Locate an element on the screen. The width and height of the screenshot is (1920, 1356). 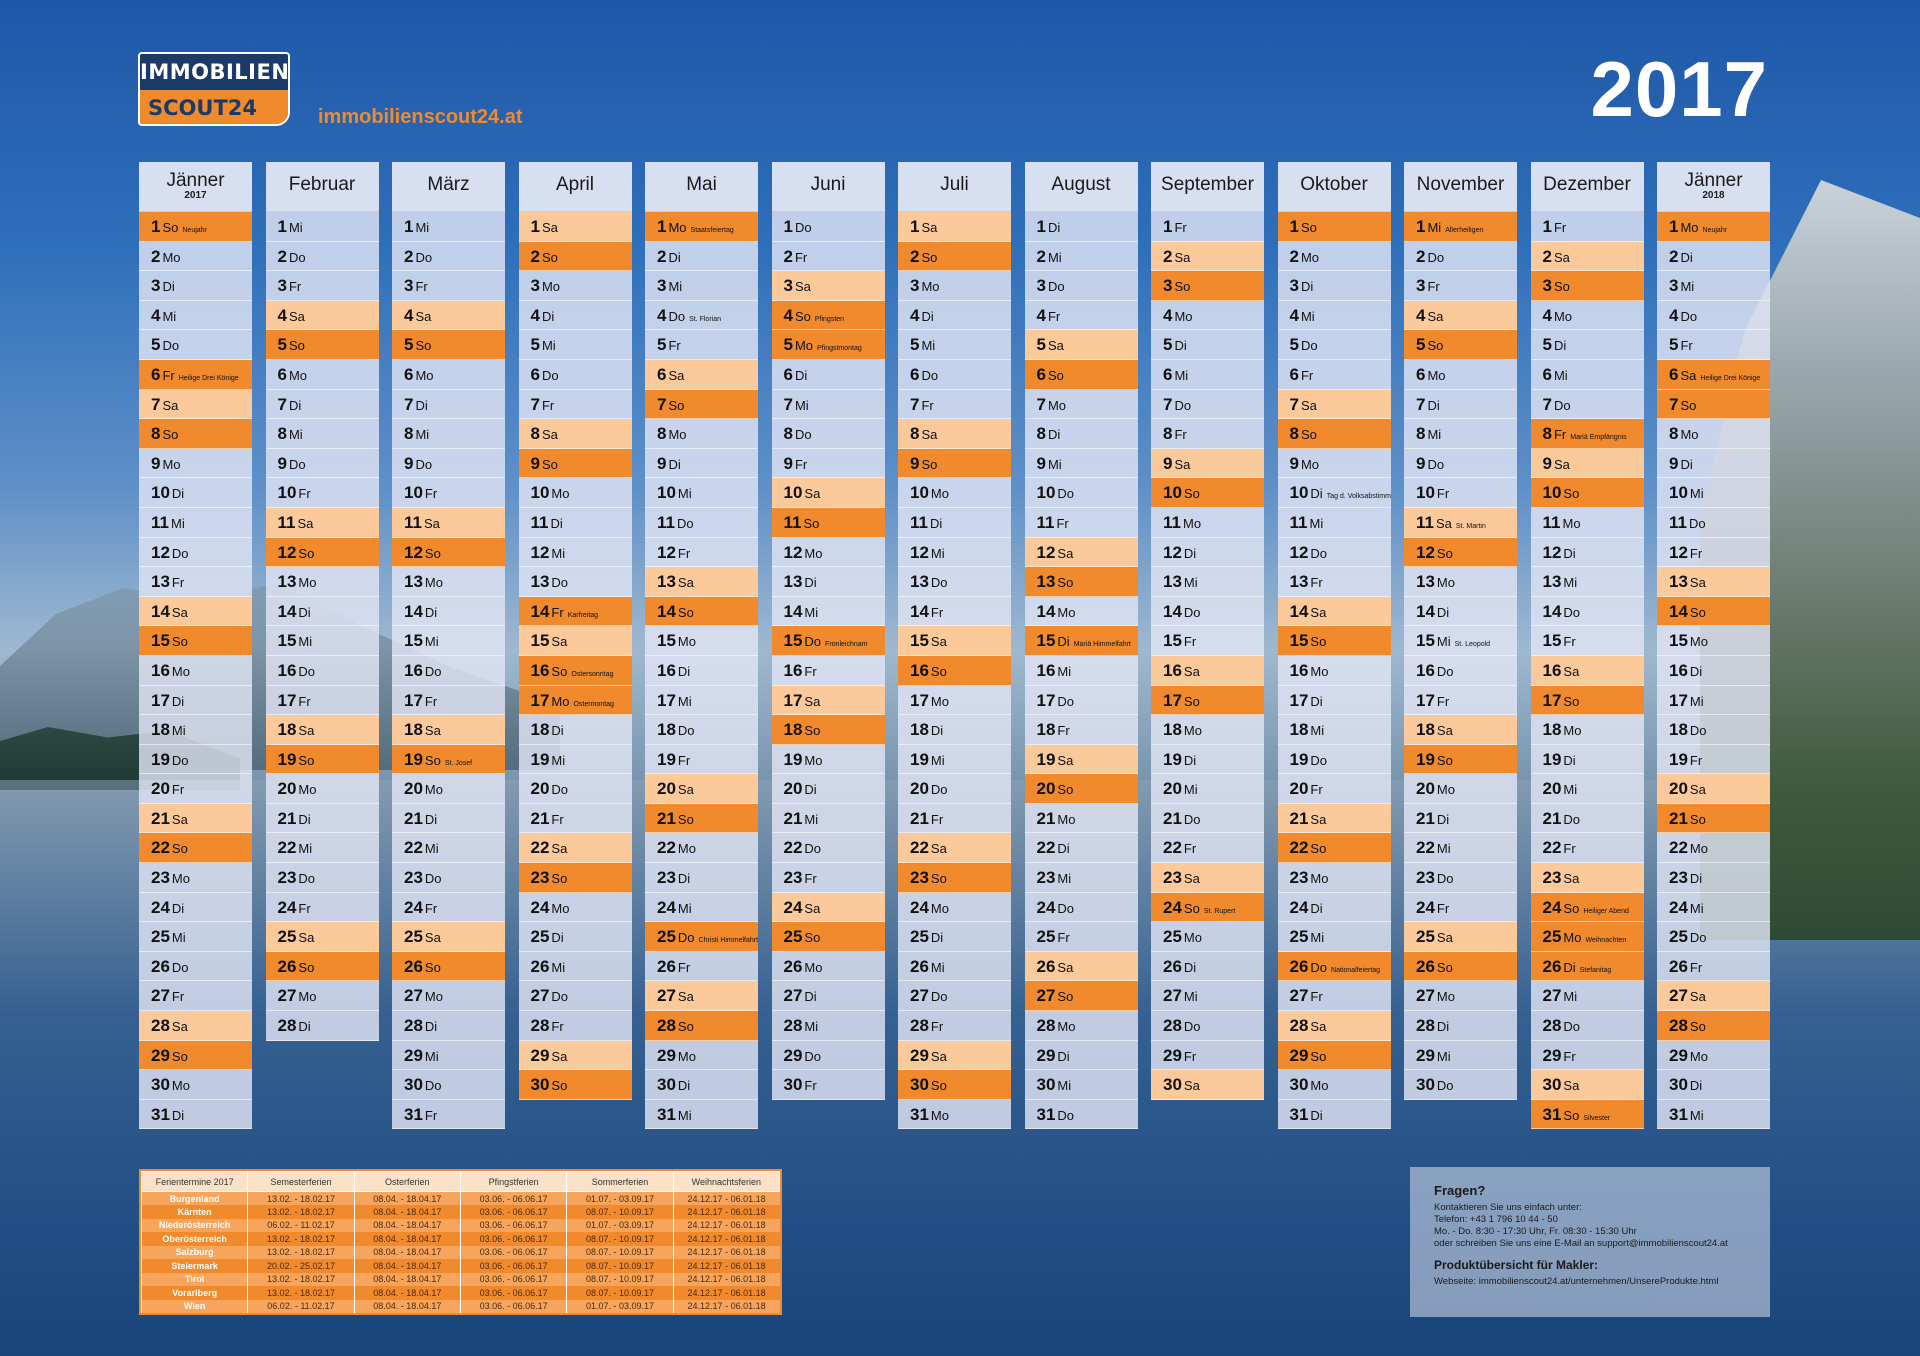
day-number: 10 is located at coordinates (540, 493).